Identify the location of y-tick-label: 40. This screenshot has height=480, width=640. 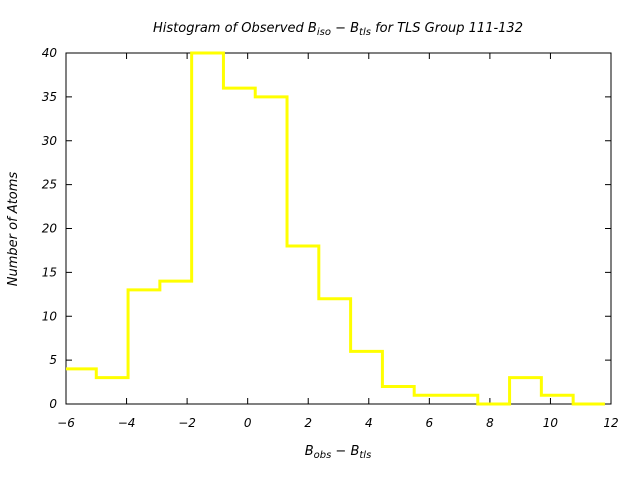
(50, 53).